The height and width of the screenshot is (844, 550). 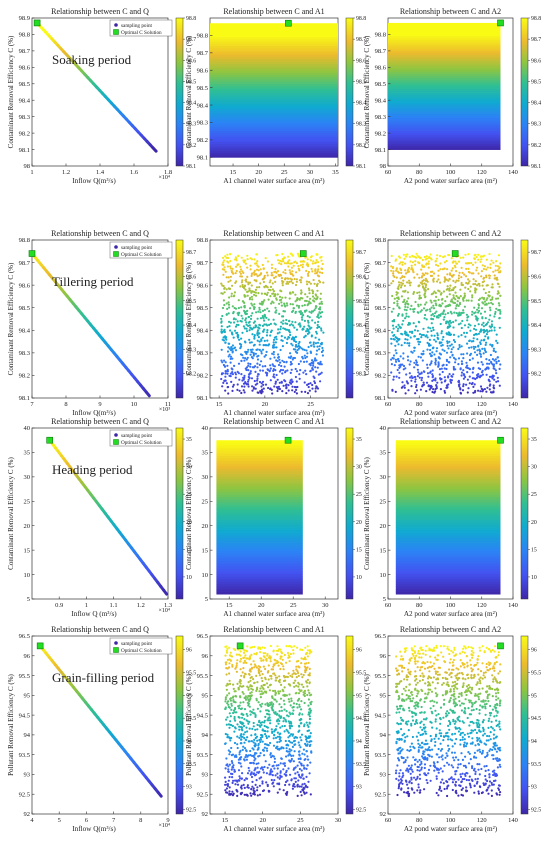 What do you see at coordinates (24, 353) in the screenshot?
I see `y-tick-label: 98.3` at bounding box center [24, 353].